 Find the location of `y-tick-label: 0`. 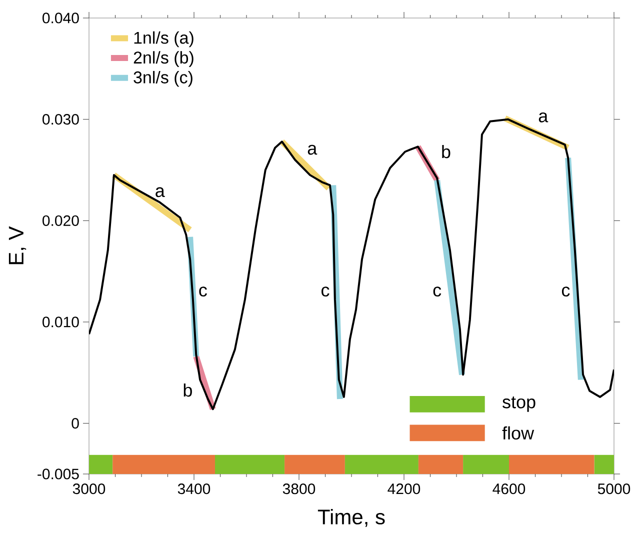

y-tick-label: 0 is located at coordinates (75, 423).